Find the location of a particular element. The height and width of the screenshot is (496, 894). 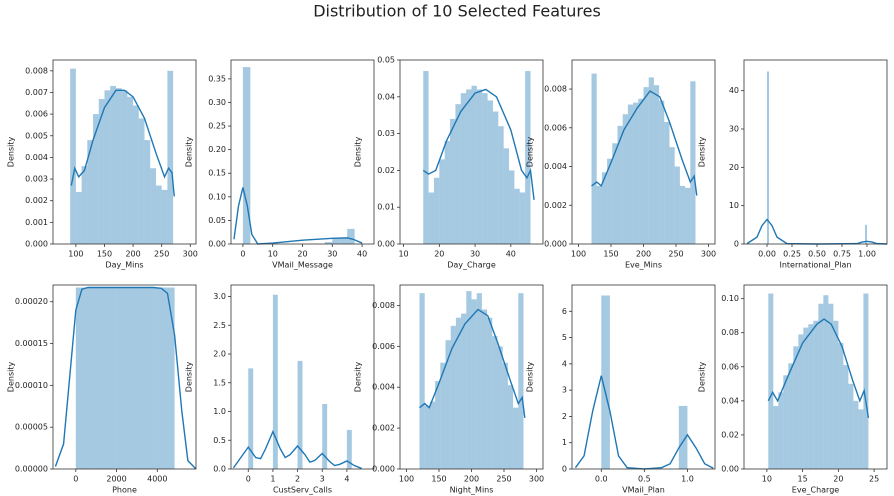

y-tick-label: 0.002 is located at coordinates (36, 200).